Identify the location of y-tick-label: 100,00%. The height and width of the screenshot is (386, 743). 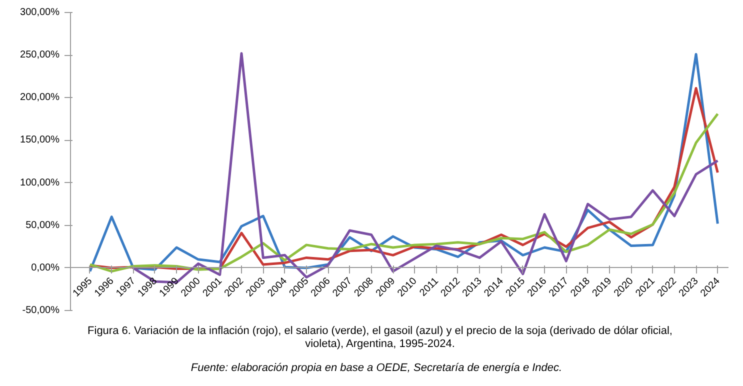
(40, 182).